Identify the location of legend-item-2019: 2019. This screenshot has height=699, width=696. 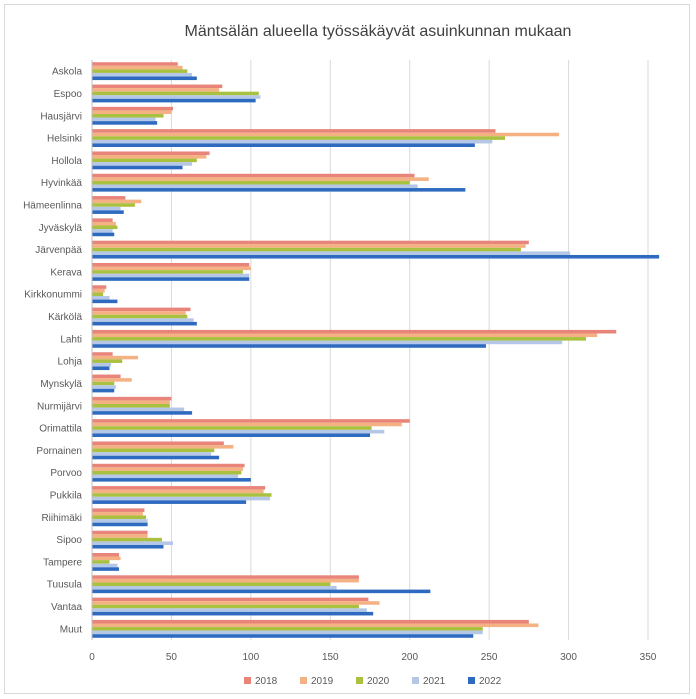
(317, 681).